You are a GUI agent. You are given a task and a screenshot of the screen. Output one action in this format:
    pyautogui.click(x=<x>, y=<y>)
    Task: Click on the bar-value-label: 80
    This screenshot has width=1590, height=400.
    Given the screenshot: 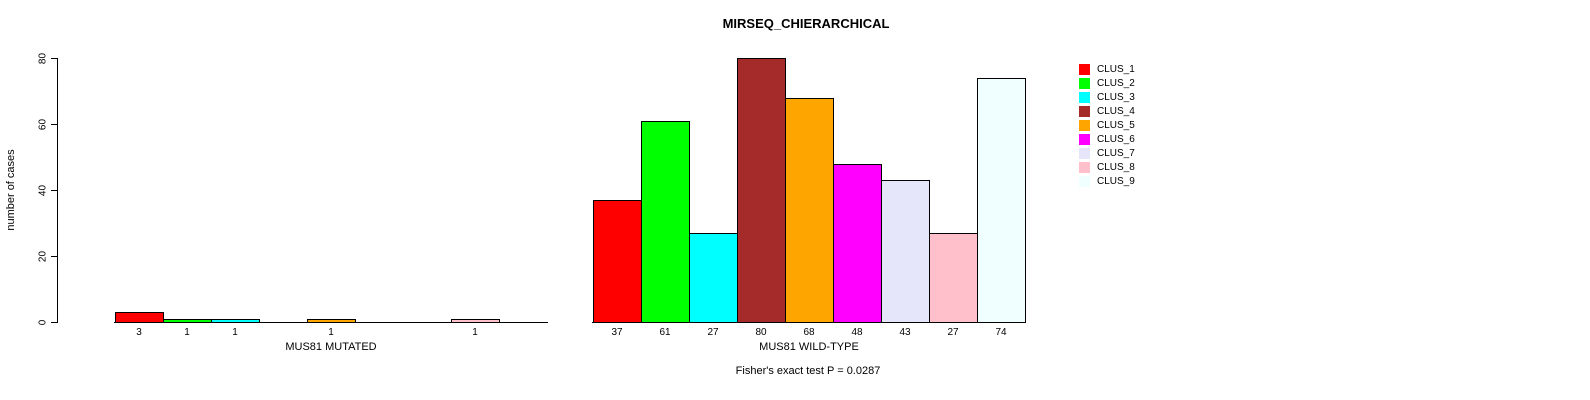 What is the action you would take?
    pyautogui.click(x=761, y=332)
    